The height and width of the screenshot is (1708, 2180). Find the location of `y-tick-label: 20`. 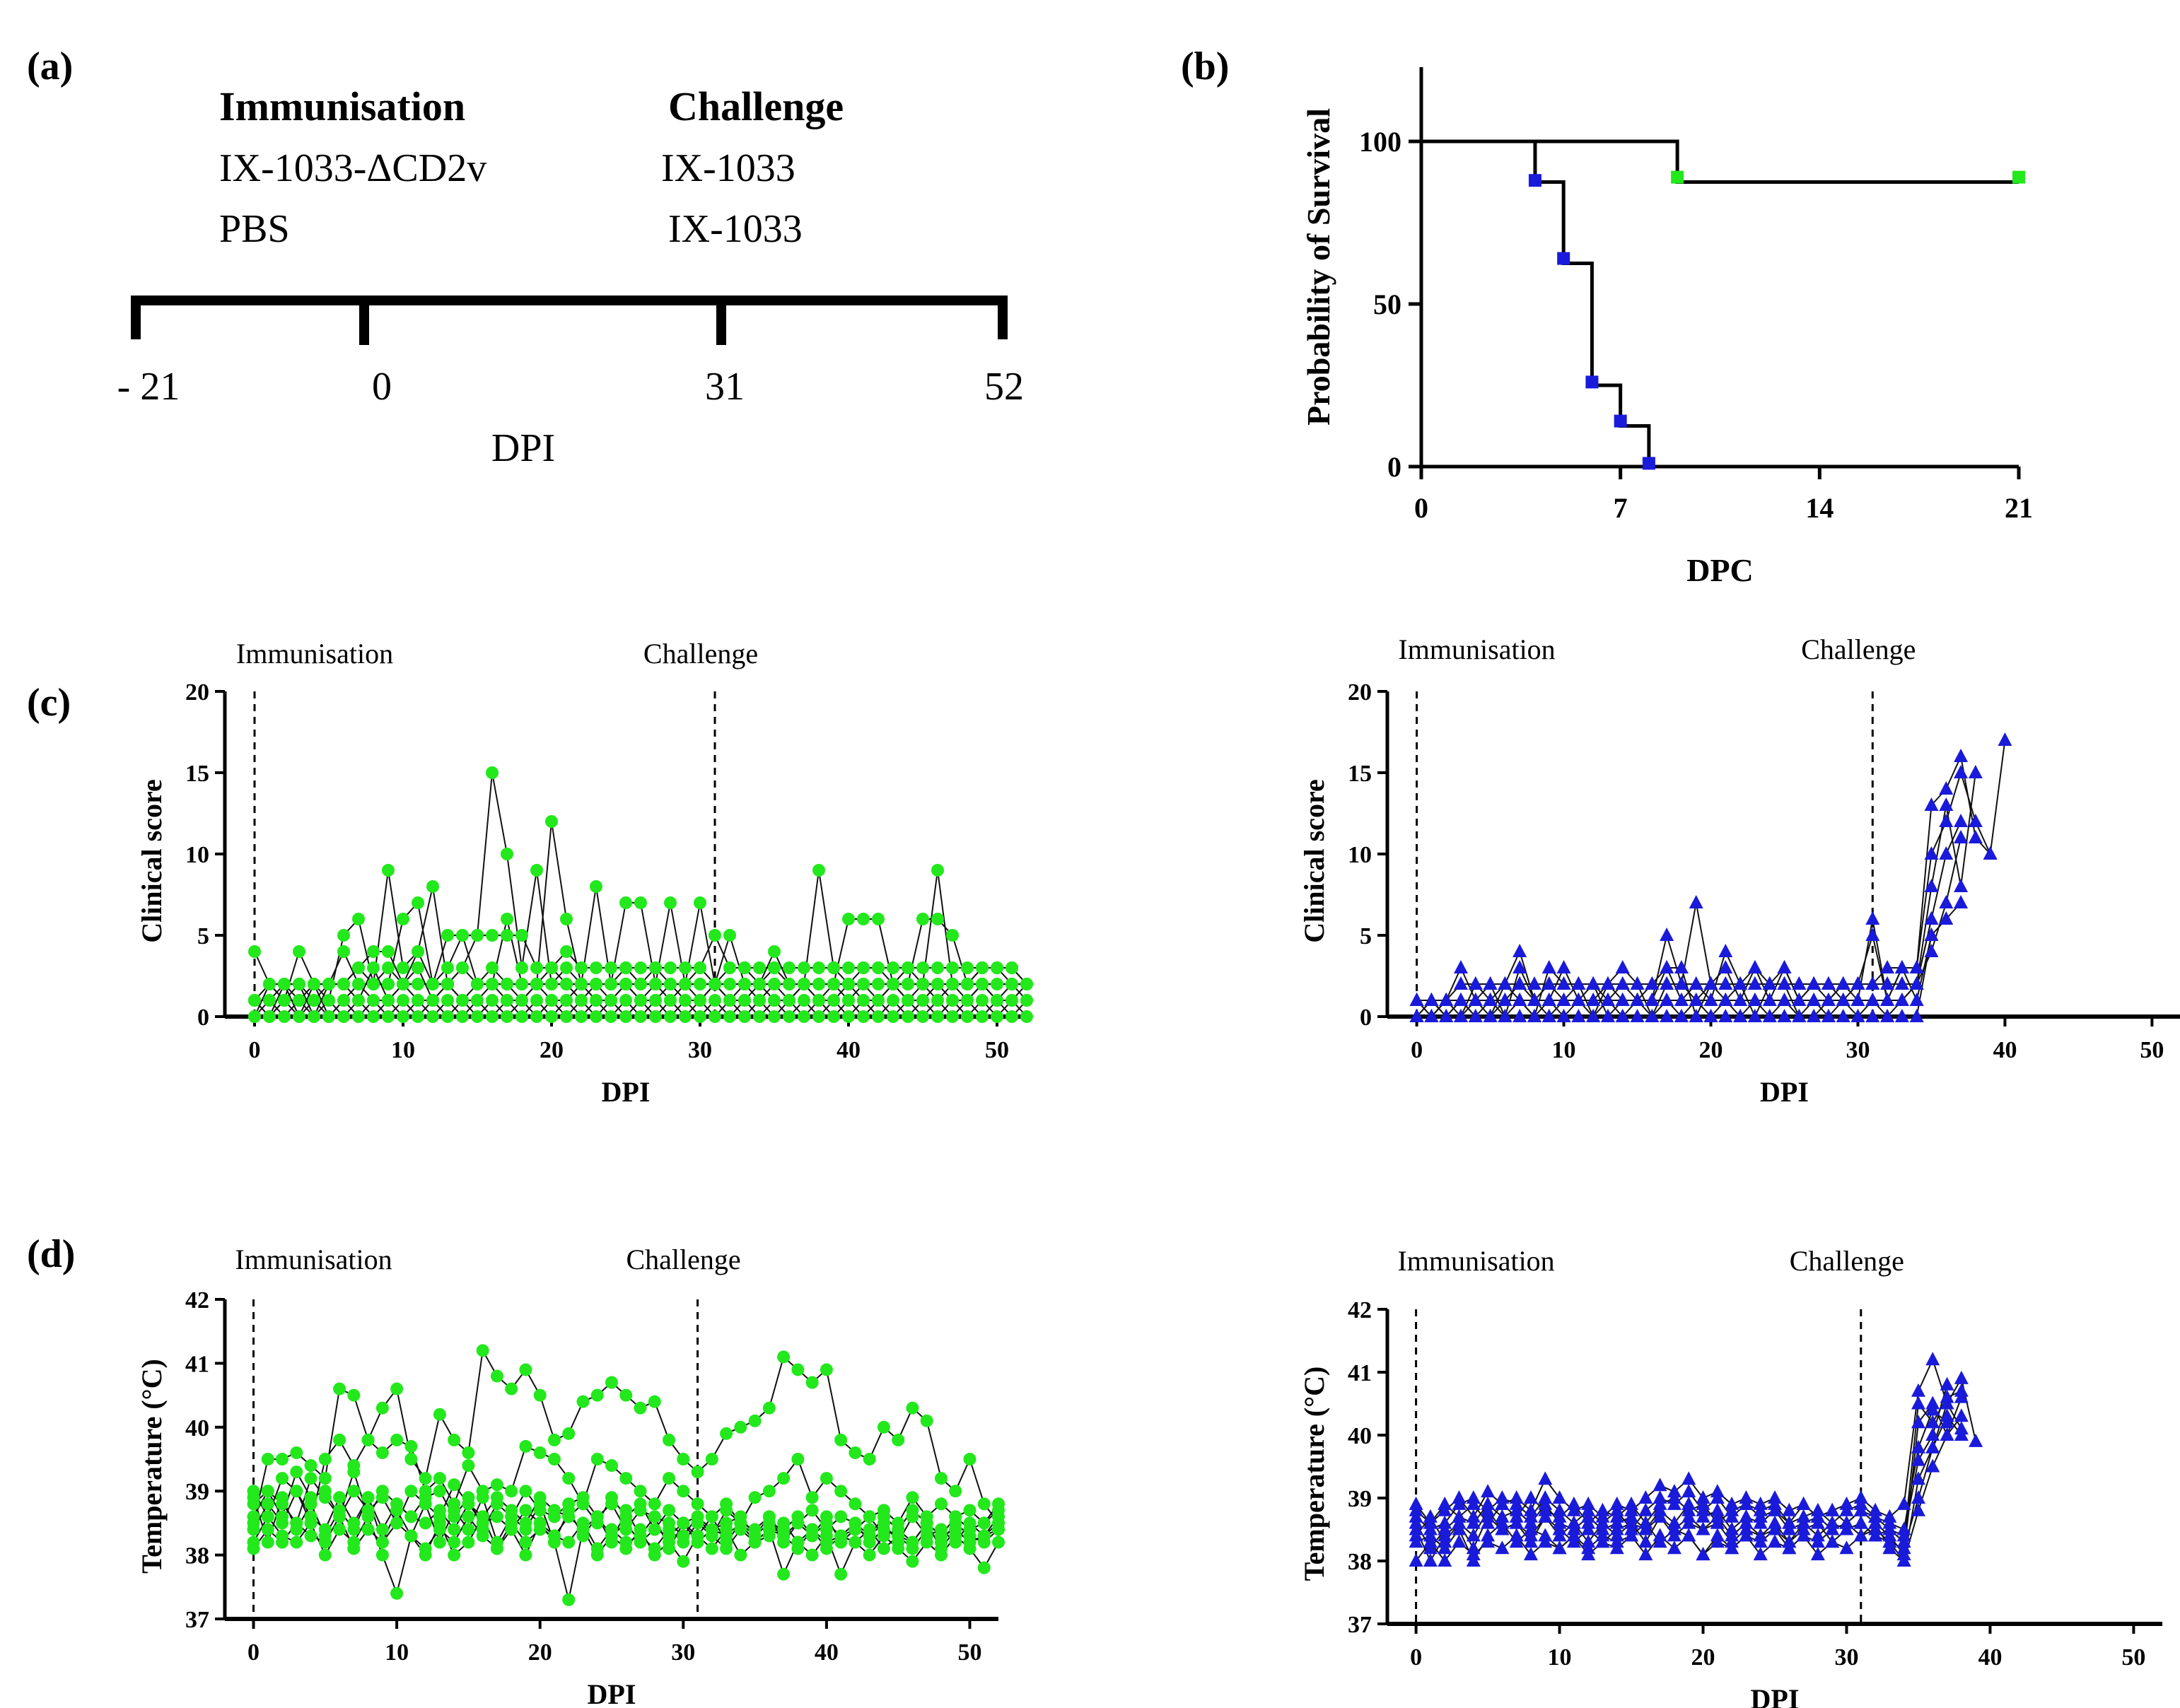

y-tick-label: 20 is located at coordinates (1360, 692).